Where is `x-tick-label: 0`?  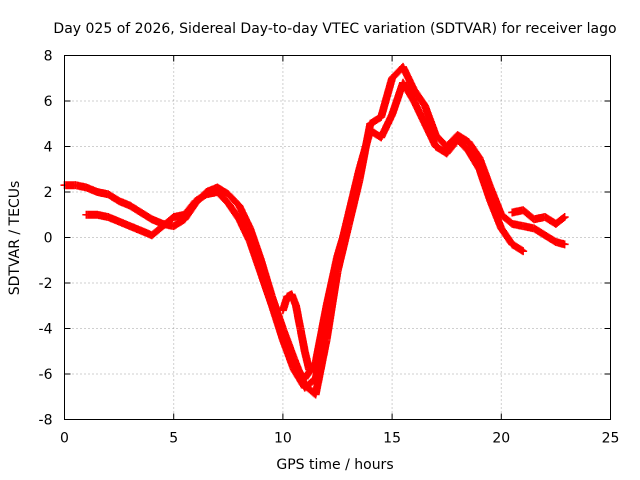 x-tick-label: 0 is located at coordinates (64, 439).